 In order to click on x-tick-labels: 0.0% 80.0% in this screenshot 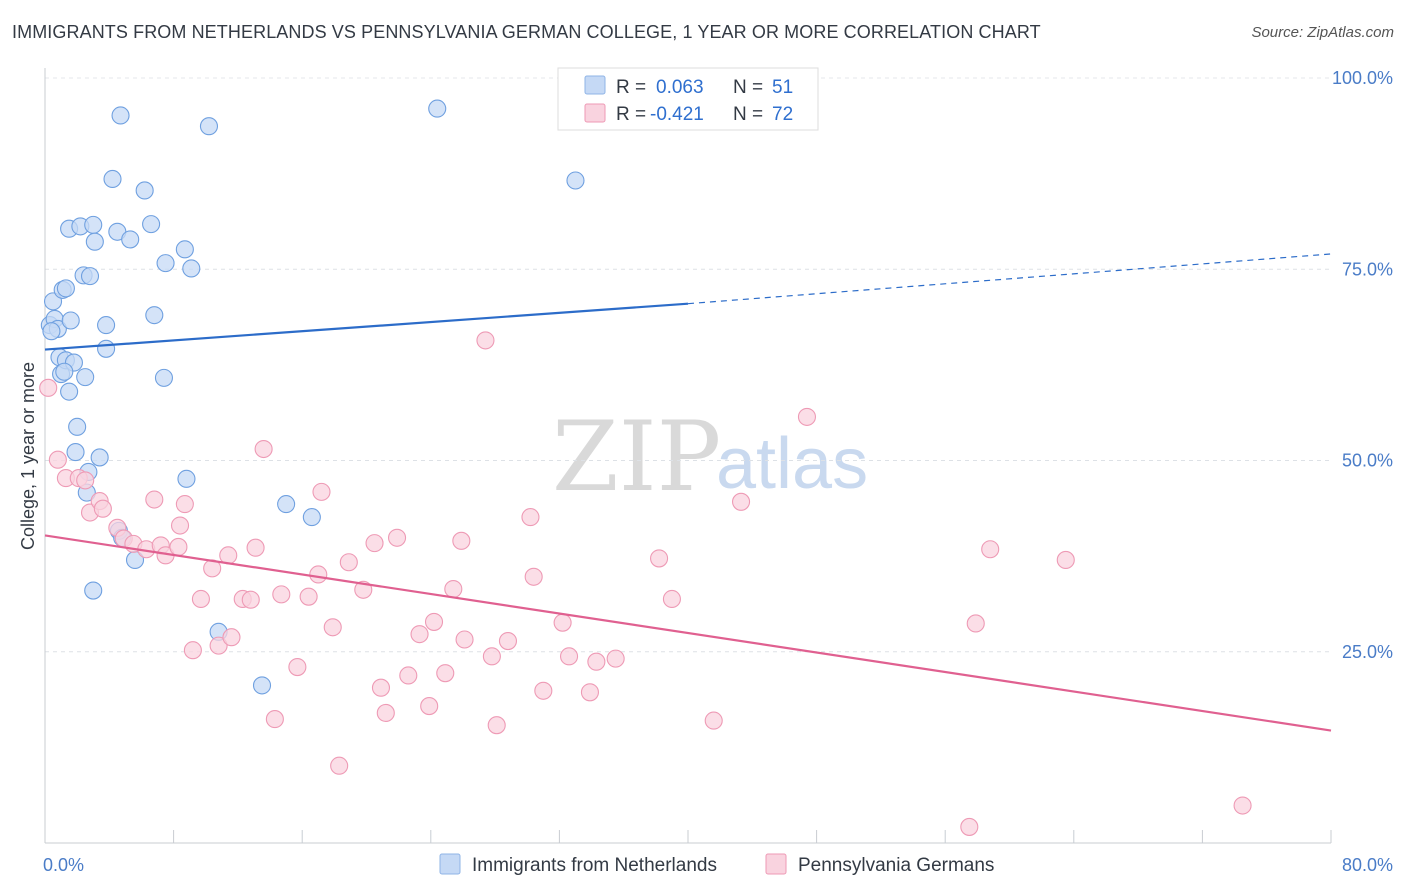, I will do `click(718, 865)`.